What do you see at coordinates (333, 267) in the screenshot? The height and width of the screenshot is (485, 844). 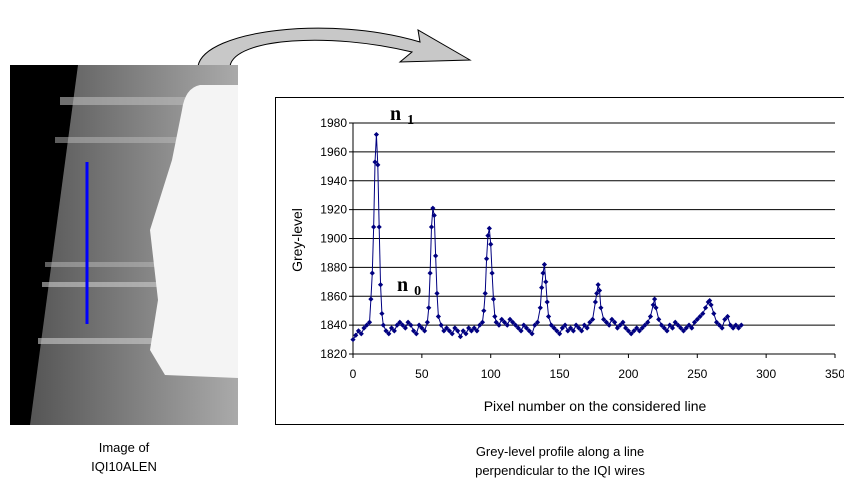 I see `y-tick-label: 1880` at bounding box center [333, 267].